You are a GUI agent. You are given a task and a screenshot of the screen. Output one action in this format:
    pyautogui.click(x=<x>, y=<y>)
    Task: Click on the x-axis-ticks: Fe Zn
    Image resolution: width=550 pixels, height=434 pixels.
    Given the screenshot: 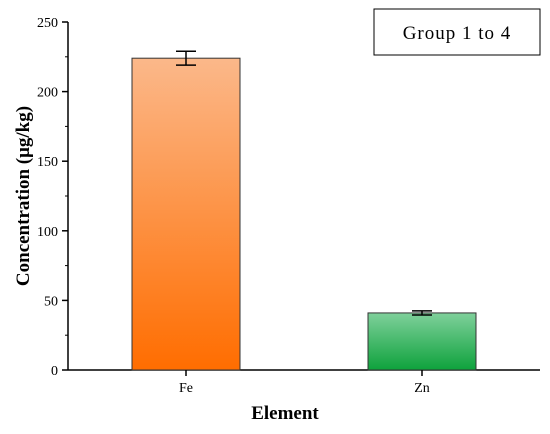 What is the action you would take?
    pyautogui.click(x=304, y=383)
    